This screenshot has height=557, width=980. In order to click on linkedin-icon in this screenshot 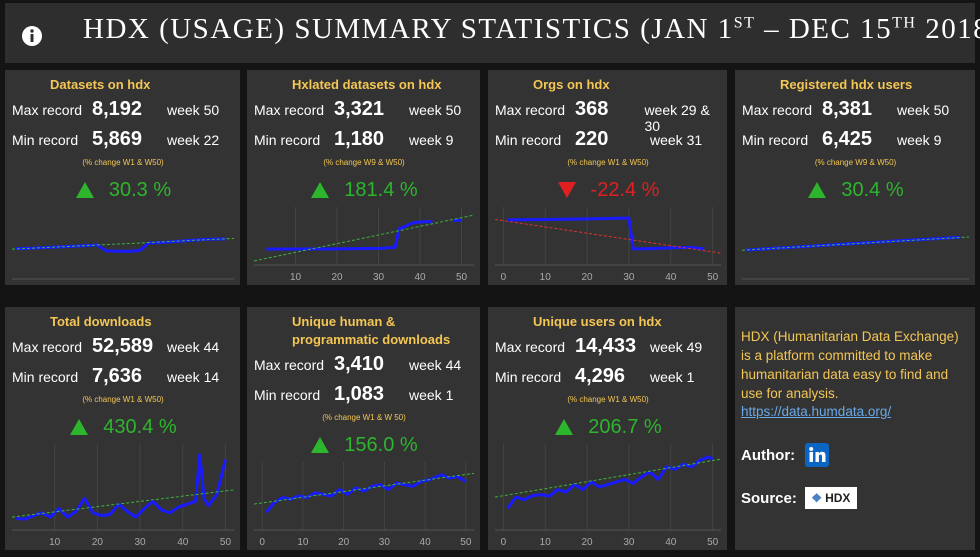, I will do `click(817, 455)`.